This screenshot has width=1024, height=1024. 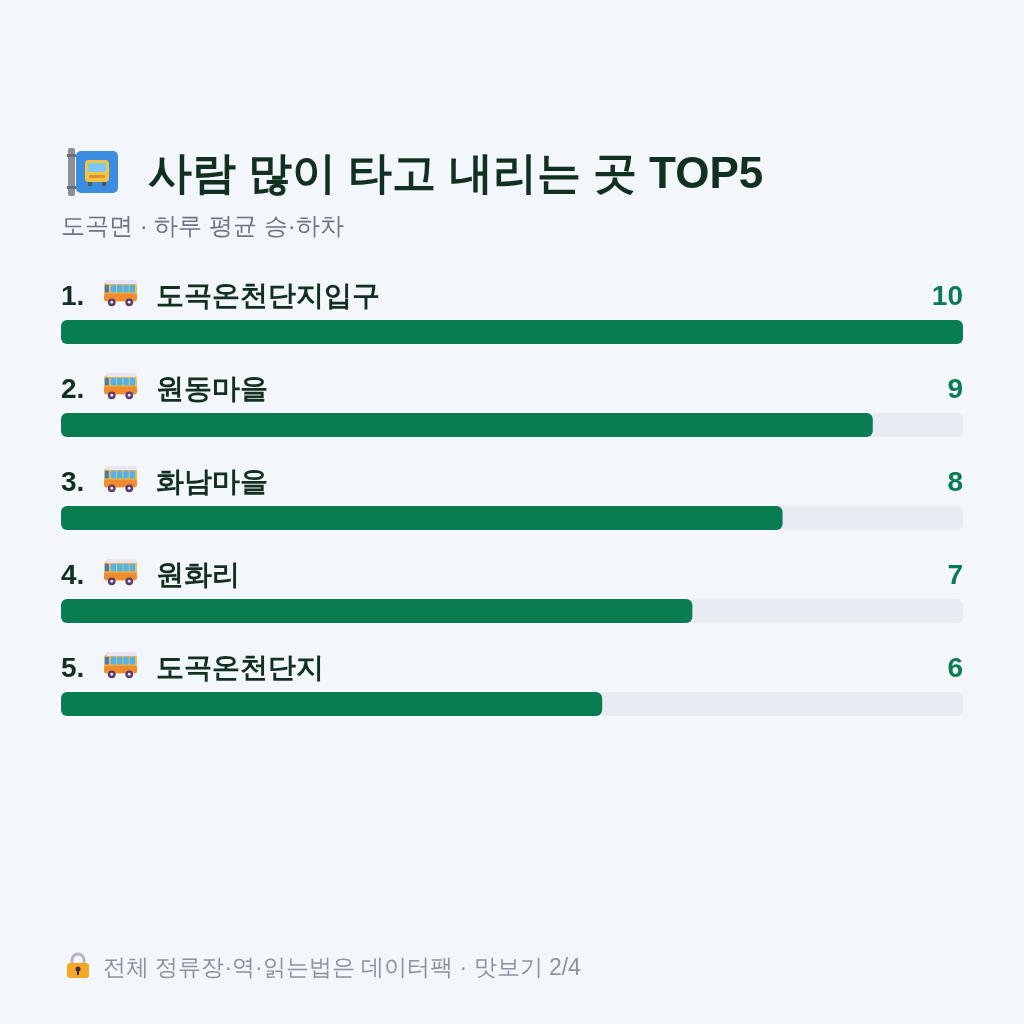 I want to click on title: 사람 많이 타고 내리는 곳 TOP5, so click(x=456, y=172).